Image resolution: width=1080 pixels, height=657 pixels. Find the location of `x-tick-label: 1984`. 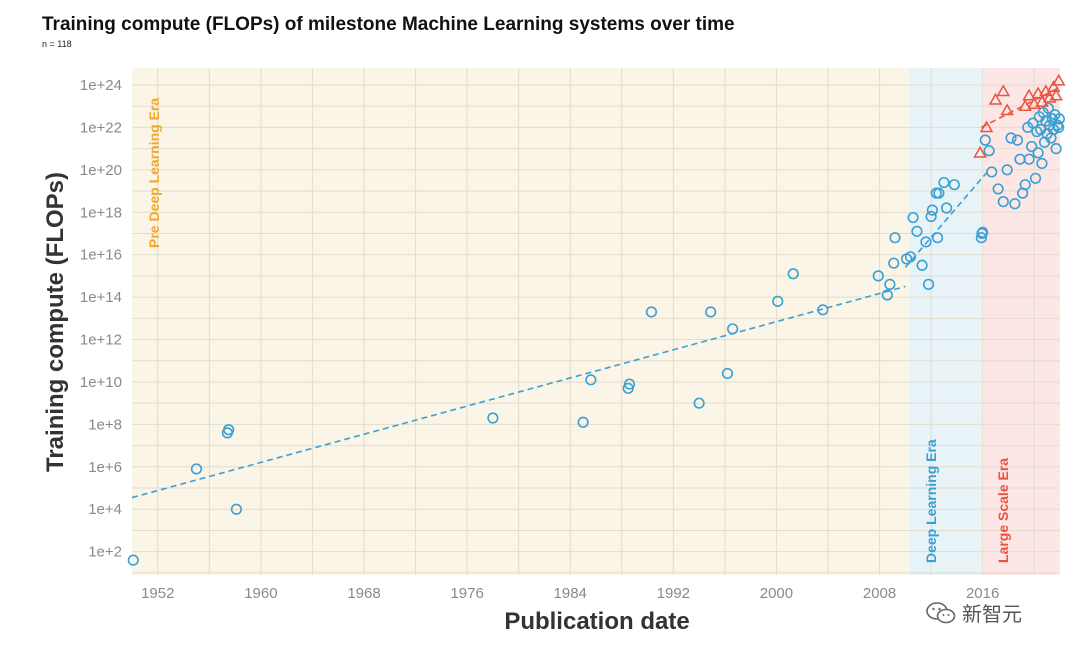

x-tick-label: 1984 is located at coordinates (570, 593).